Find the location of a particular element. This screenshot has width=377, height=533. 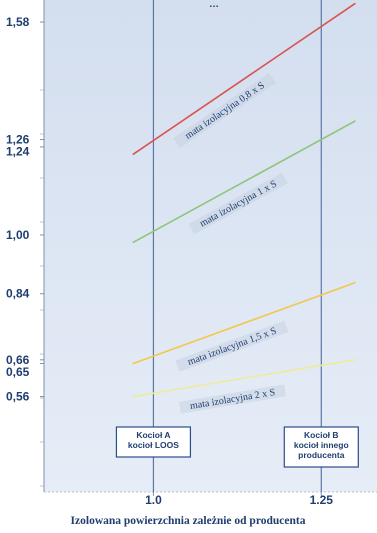

x-tick-label: 1.25 is located at coordinates (322, 500).